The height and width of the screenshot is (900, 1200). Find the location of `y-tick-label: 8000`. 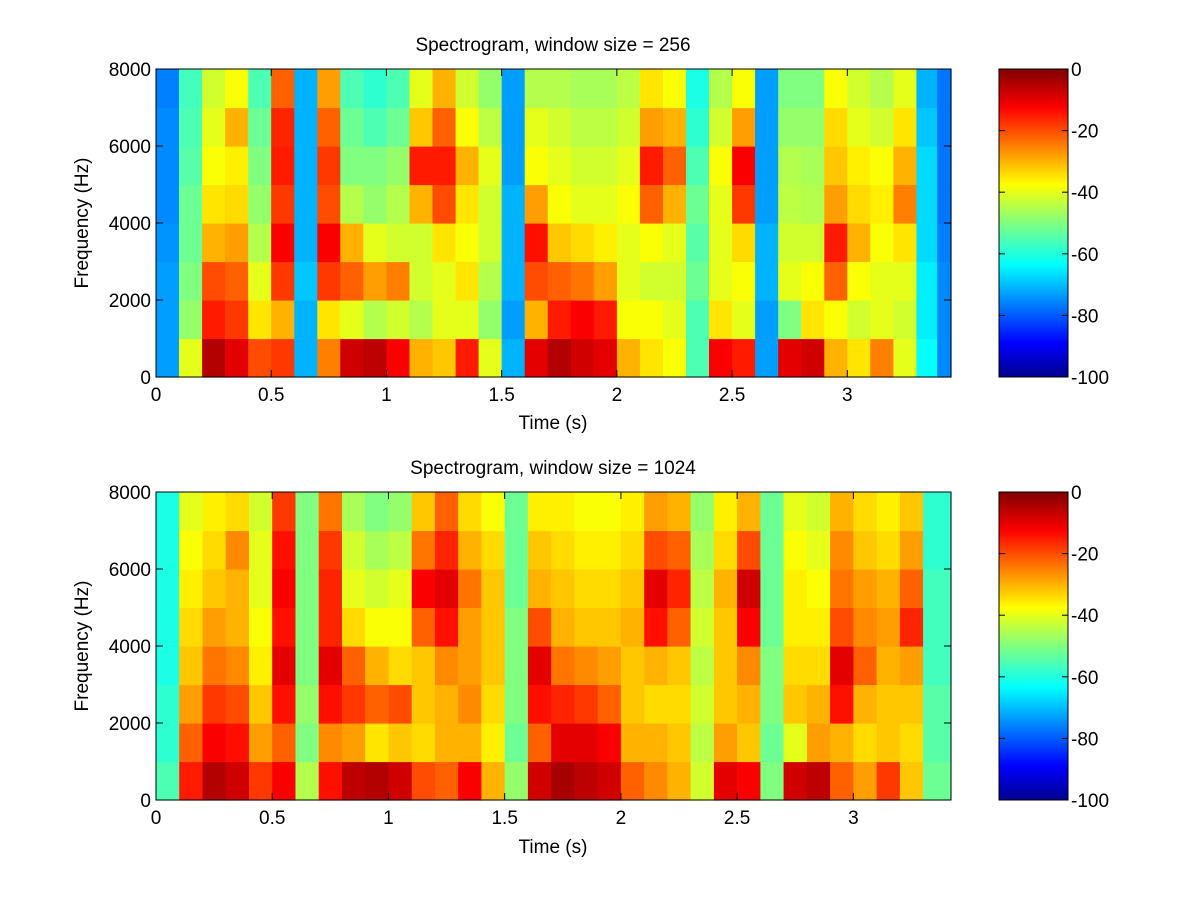

y-tick-label: 8000 is located at coordinates (130, 70).